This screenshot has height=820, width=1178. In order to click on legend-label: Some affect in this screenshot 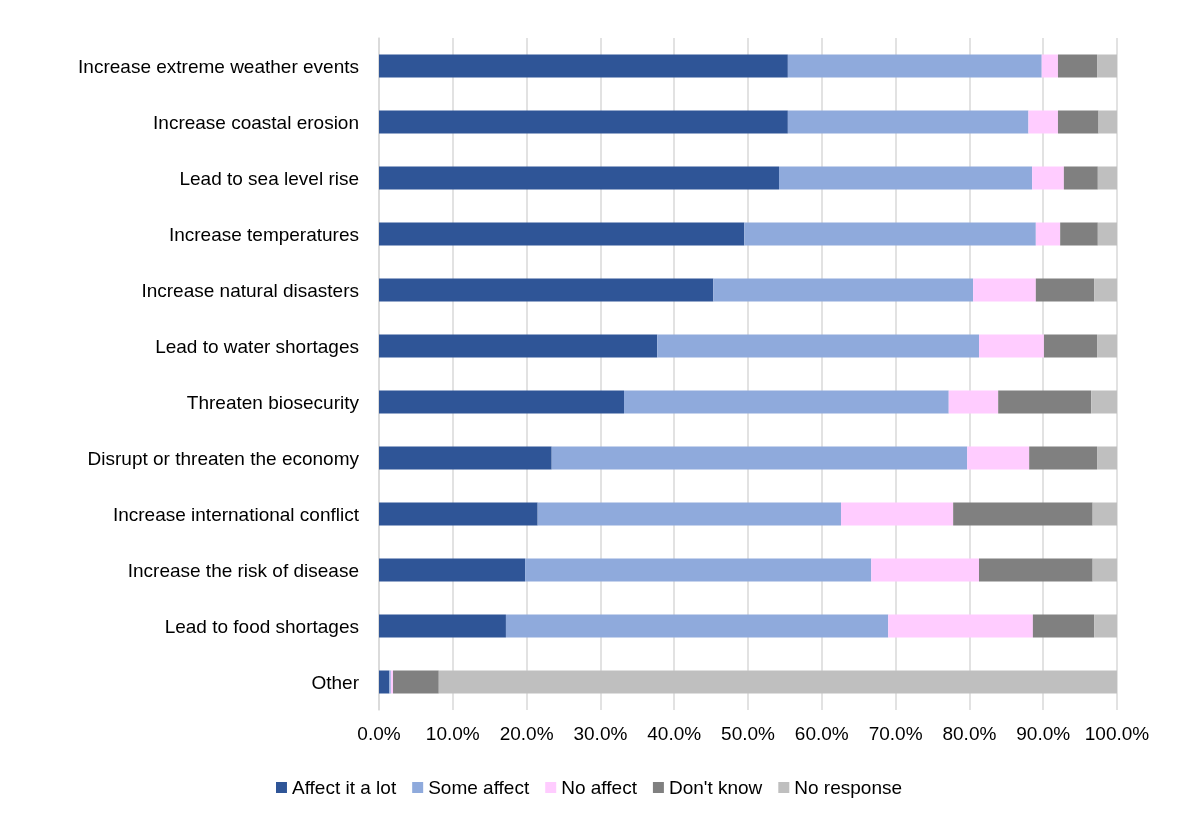, I will do `click(479, 787)`.